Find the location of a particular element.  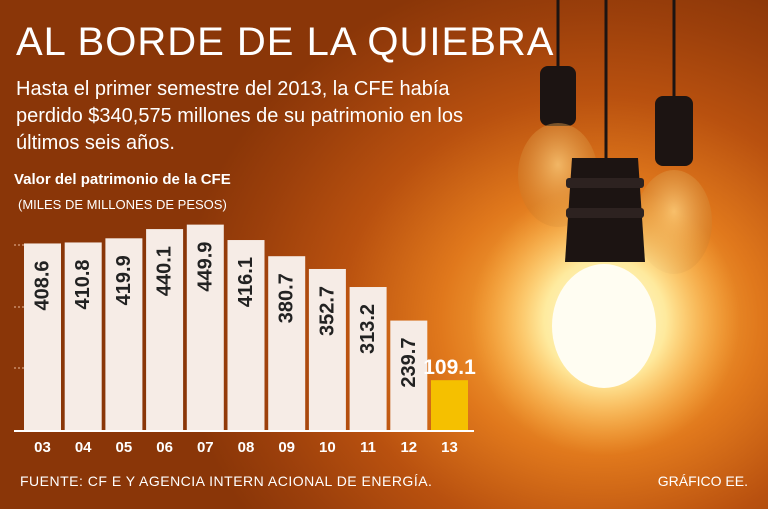

chart-title: Valor del patrimonio de la CFE is located at coordinates (122, 179).